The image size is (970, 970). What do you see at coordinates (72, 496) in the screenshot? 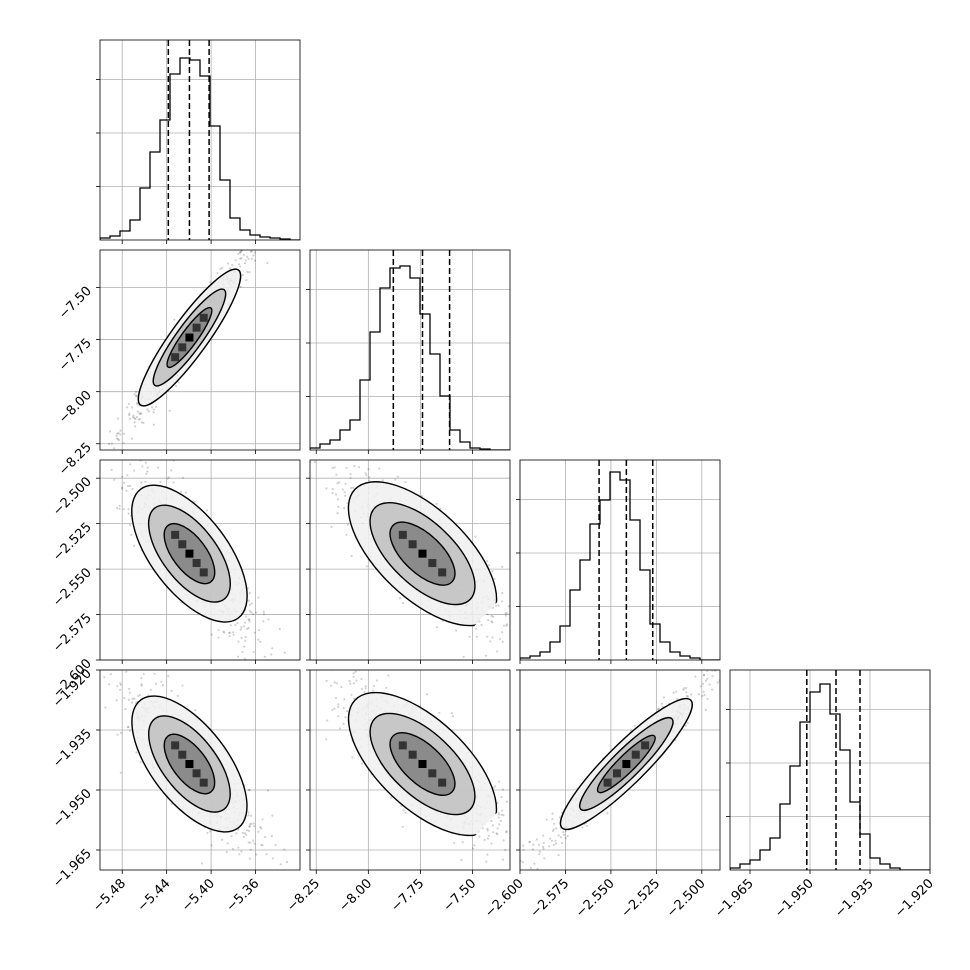
I see `y-tick-label: −2.500` at bounding box center [72, 496].